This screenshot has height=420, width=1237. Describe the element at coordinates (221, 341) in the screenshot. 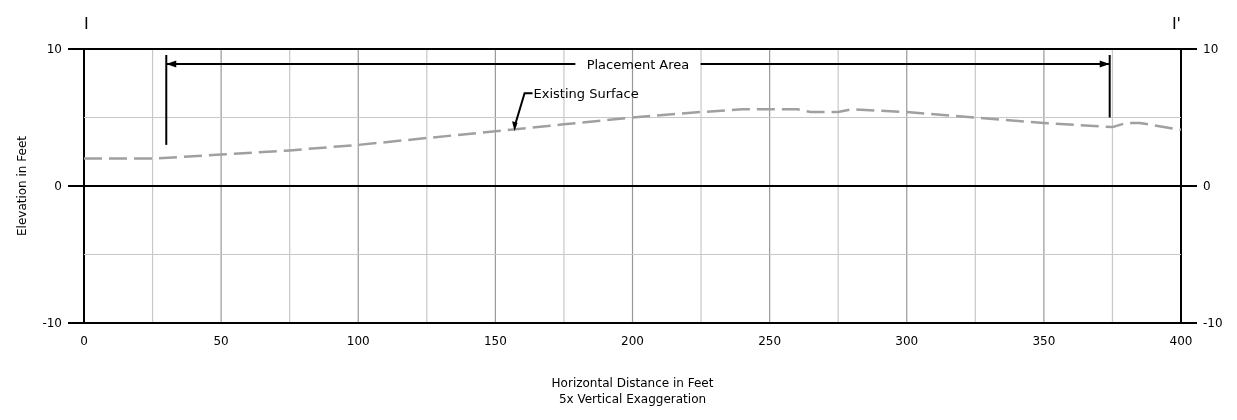

I see `x-tick-label: 50` at that location.